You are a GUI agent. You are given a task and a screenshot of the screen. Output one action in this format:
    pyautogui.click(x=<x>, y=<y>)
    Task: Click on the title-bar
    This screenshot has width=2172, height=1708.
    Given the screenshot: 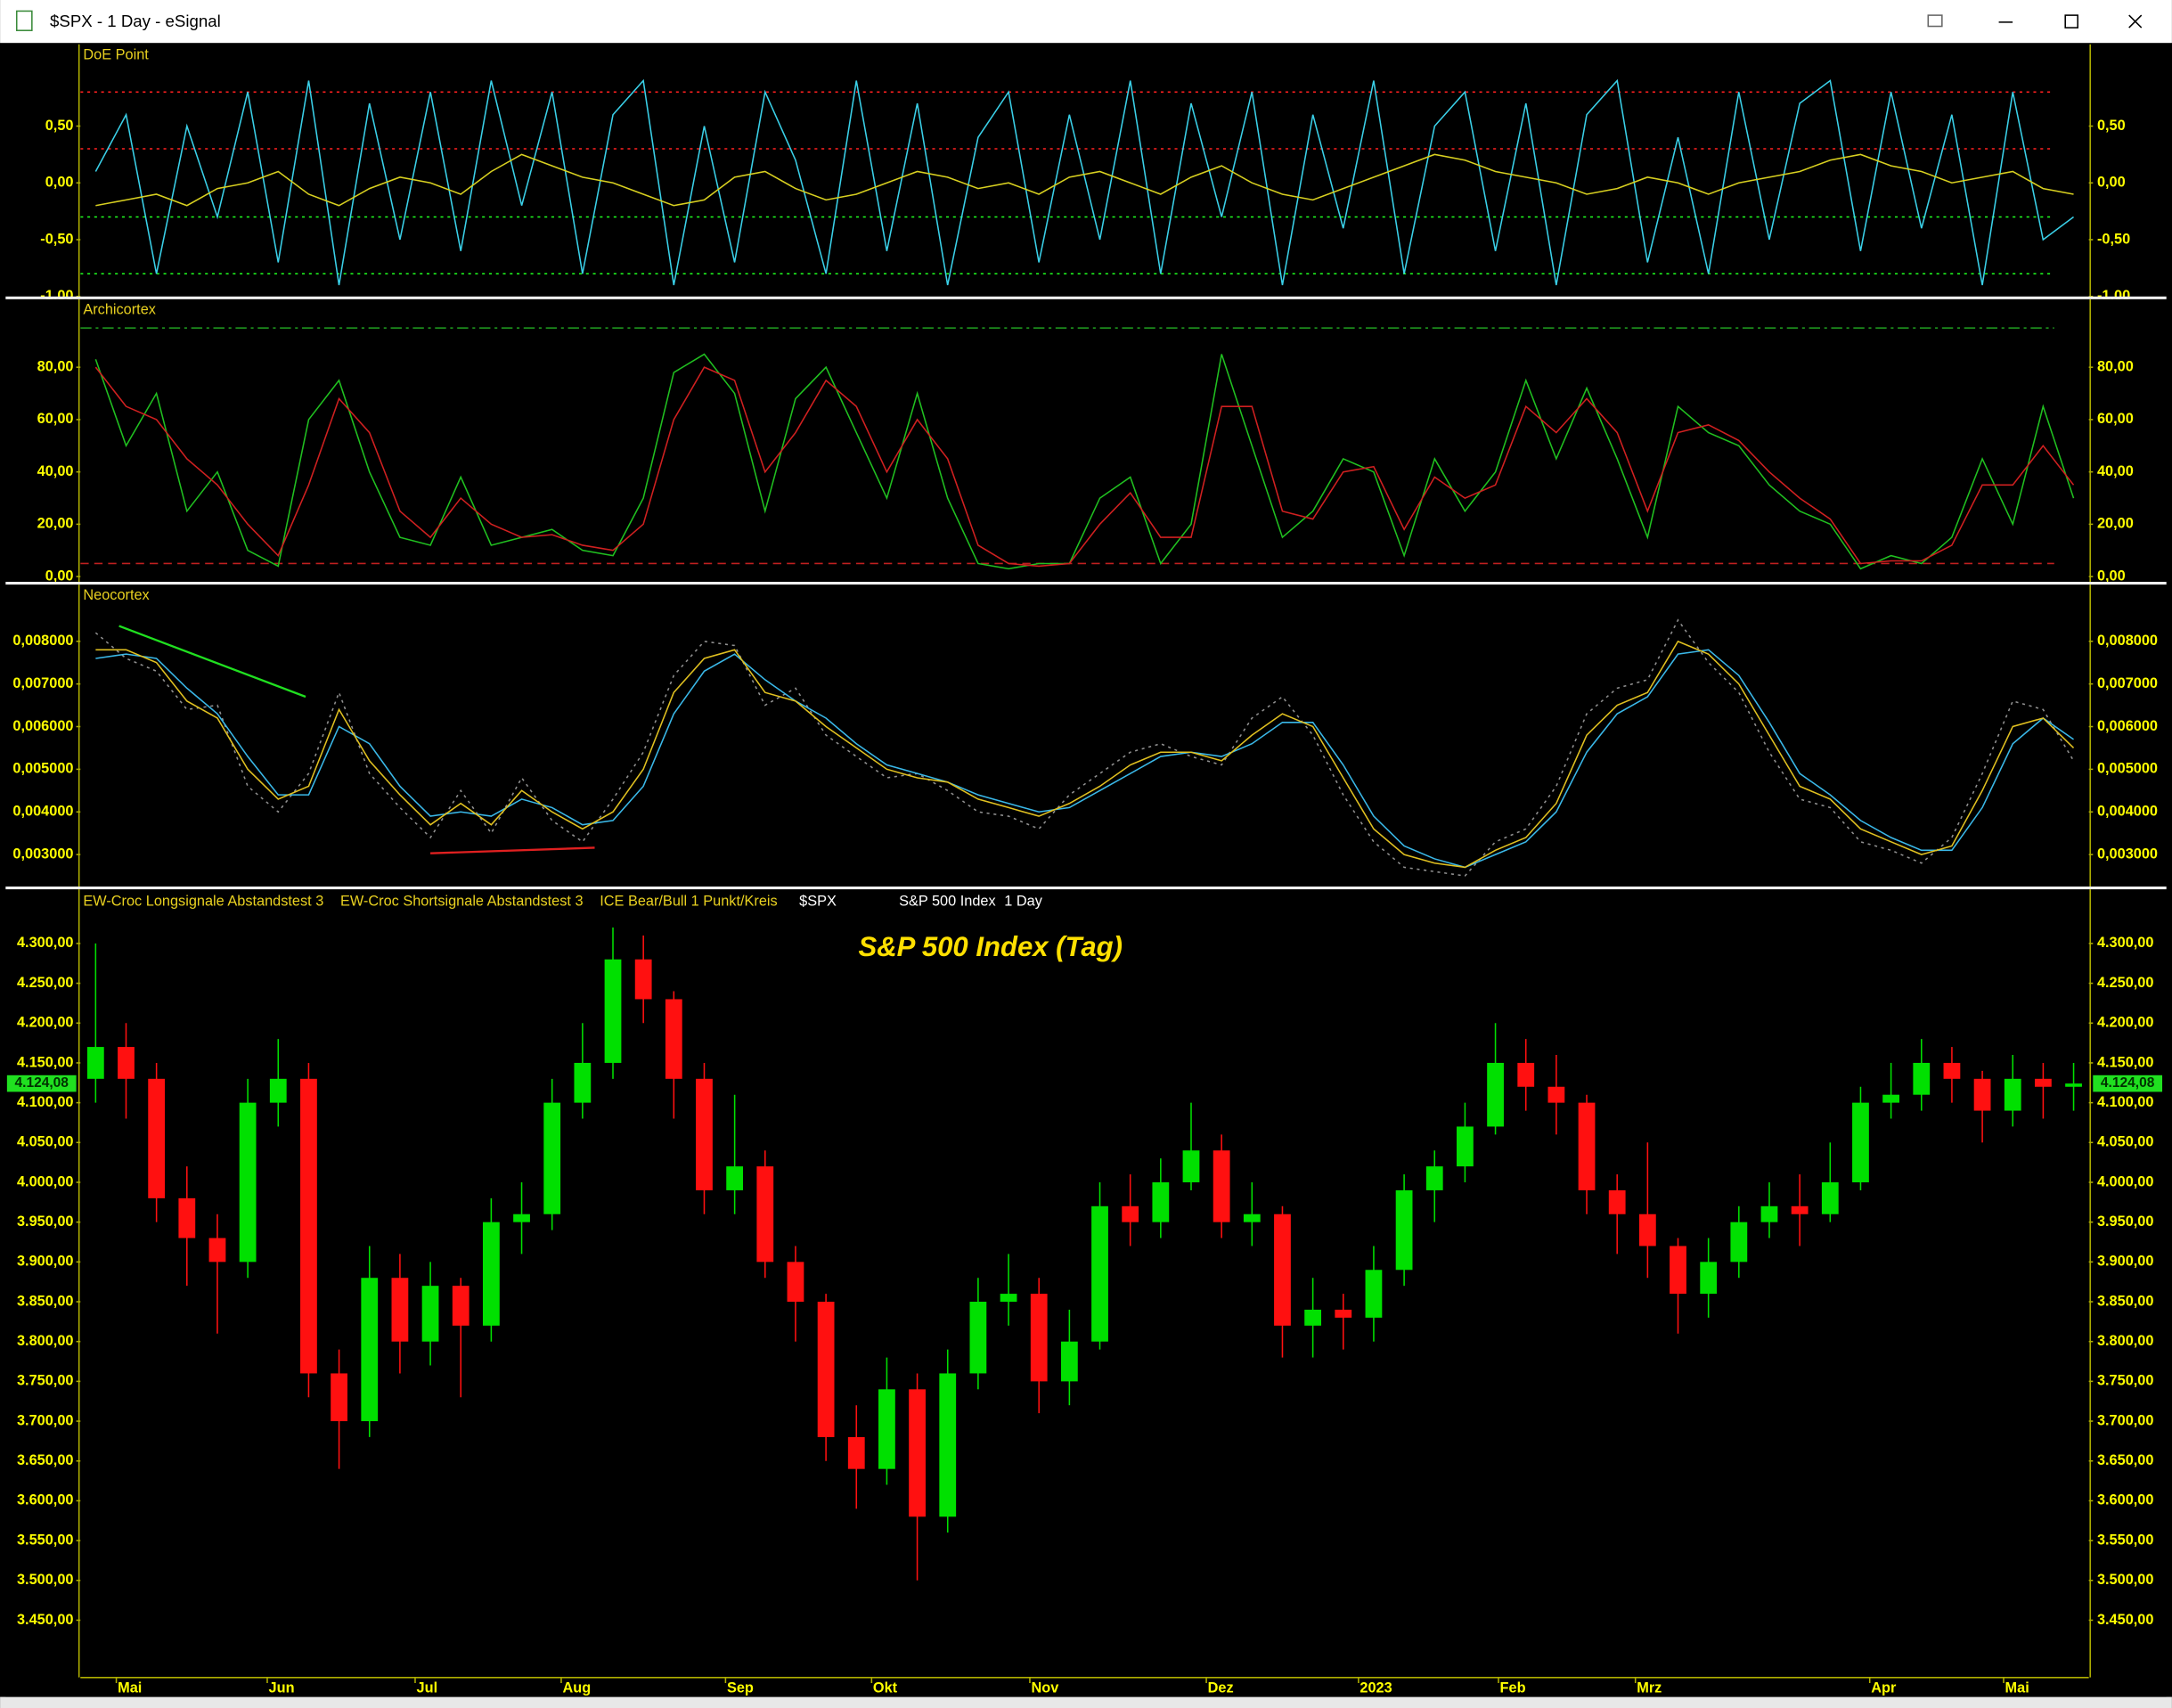 What is the action you would take?
    pyautogui.click(x=1086, y=22)
    